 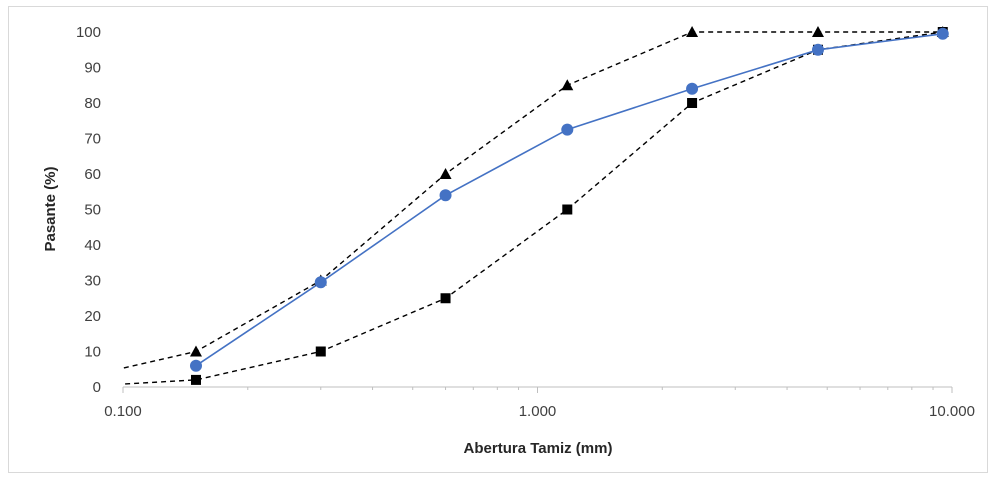 I want to click on x-tick-label: 1.000, so click(x=538, y=411).